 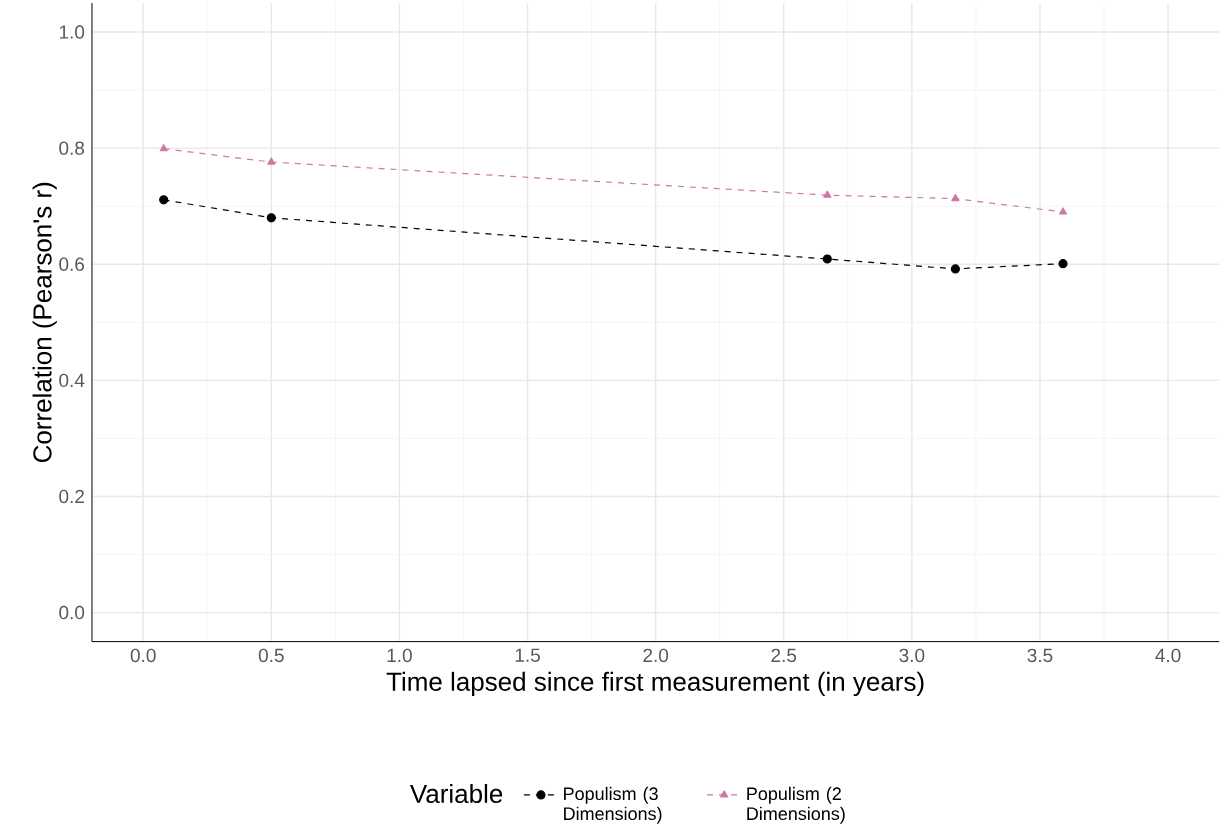 I want to click on y-tick-label: 0.4, so click(x=72, y=380).